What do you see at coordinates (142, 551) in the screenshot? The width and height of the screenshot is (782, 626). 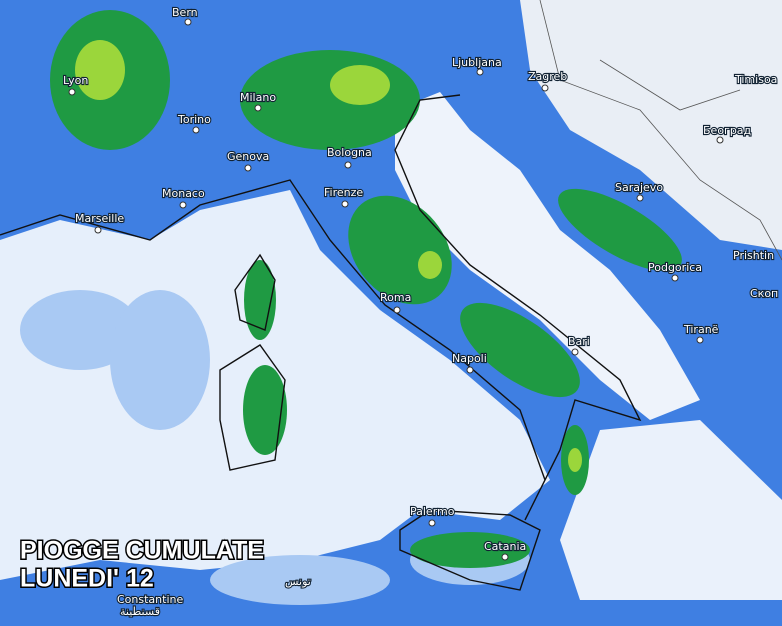 I see `map-title: PIOGGE CUMULATE` at bounding box center [142, 551].